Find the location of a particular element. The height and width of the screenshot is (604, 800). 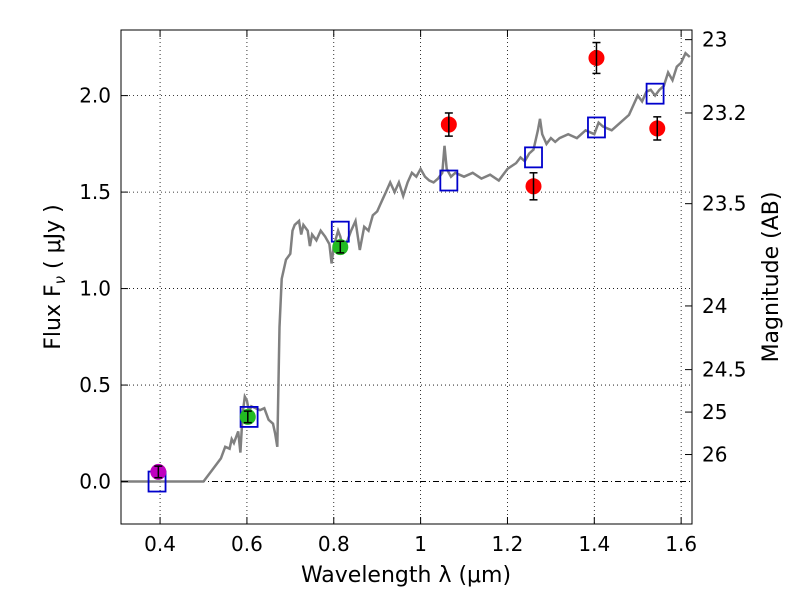

y-axis-label: Flux Fν ( μJy ) is located at coordinates (55, 276).